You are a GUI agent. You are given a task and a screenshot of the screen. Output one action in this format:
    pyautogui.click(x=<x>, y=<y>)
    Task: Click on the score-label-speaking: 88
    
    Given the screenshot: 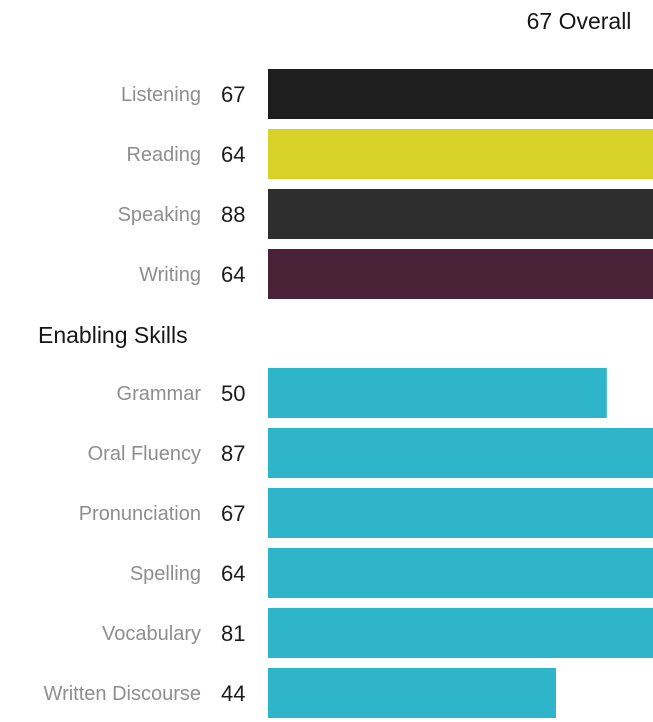 What is the action you would take?
    pyautogui.click(x=233, y=214)
    